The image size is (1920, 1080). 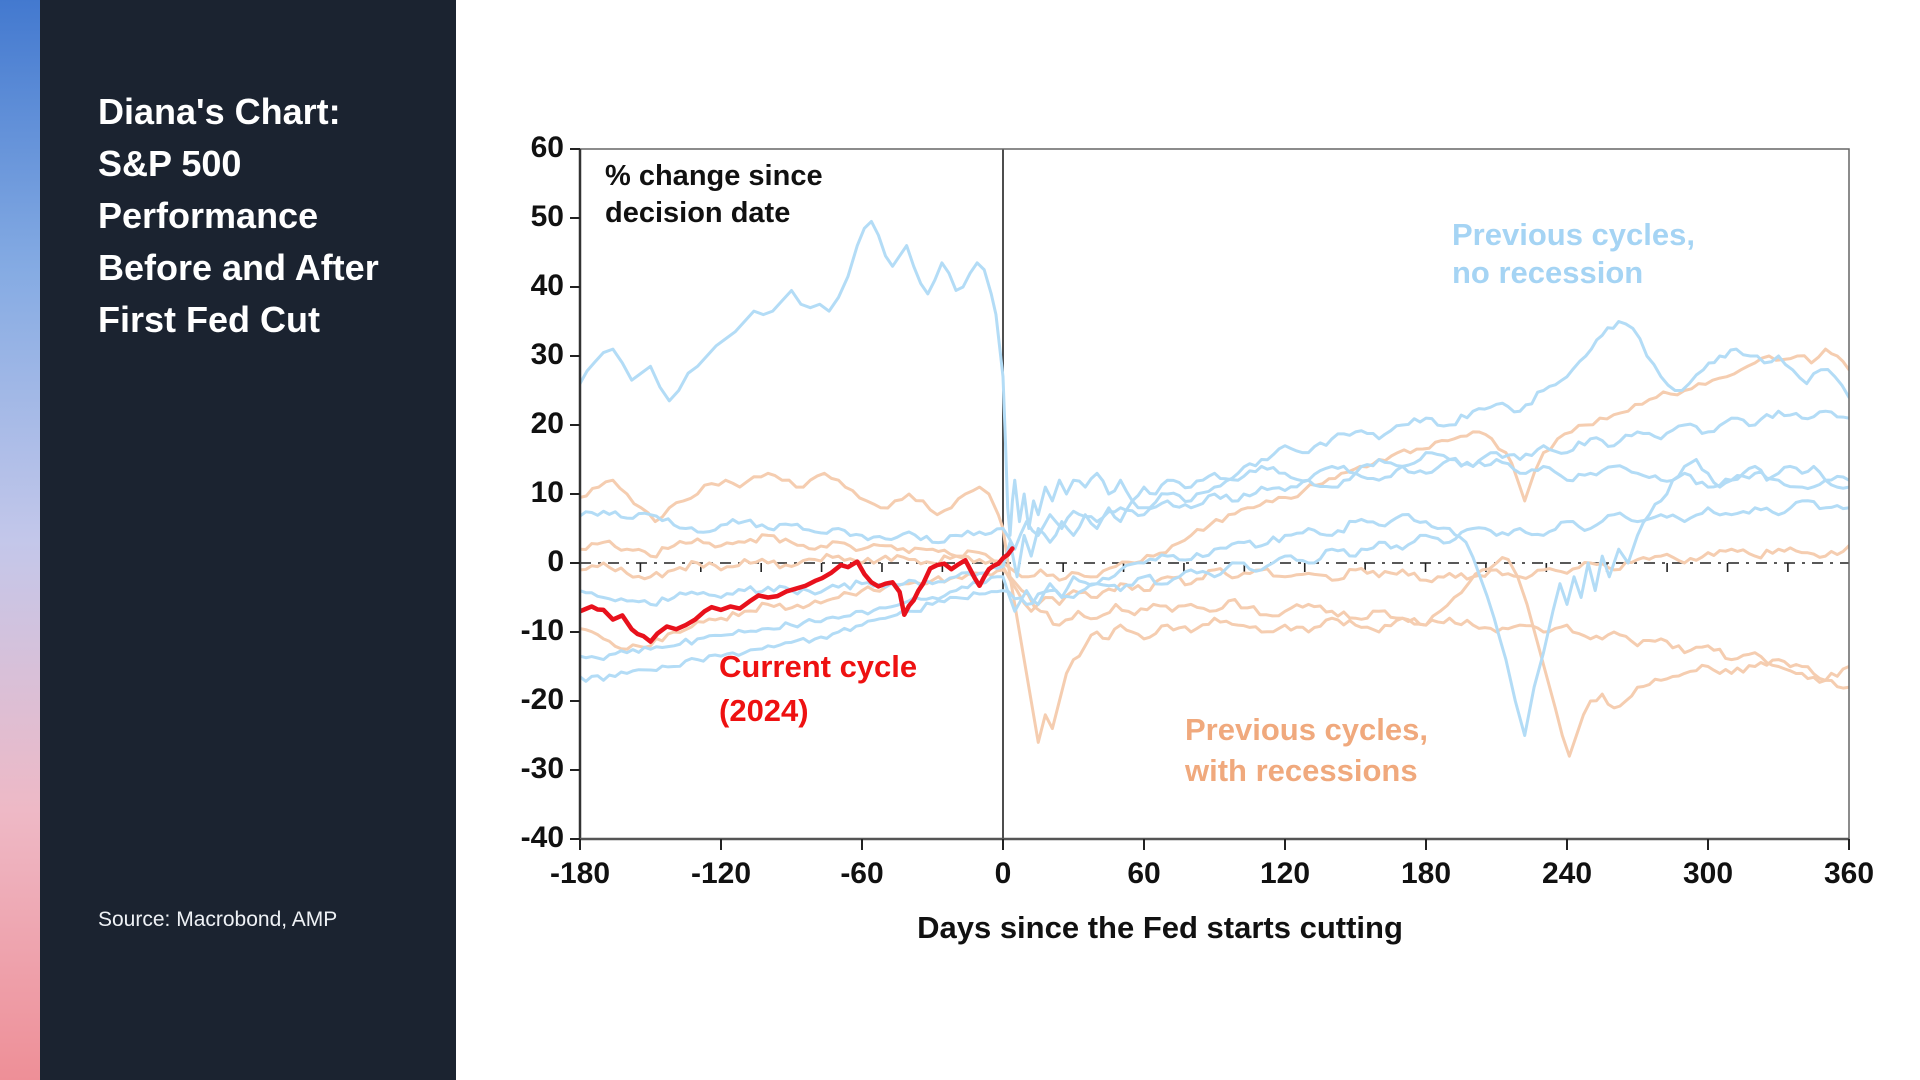 What do you see at coordinates (1573, 234) in the screenshot?
I see `annotation-no-recession-line1: Previous cycles,` at bounding box center [1573, 234].